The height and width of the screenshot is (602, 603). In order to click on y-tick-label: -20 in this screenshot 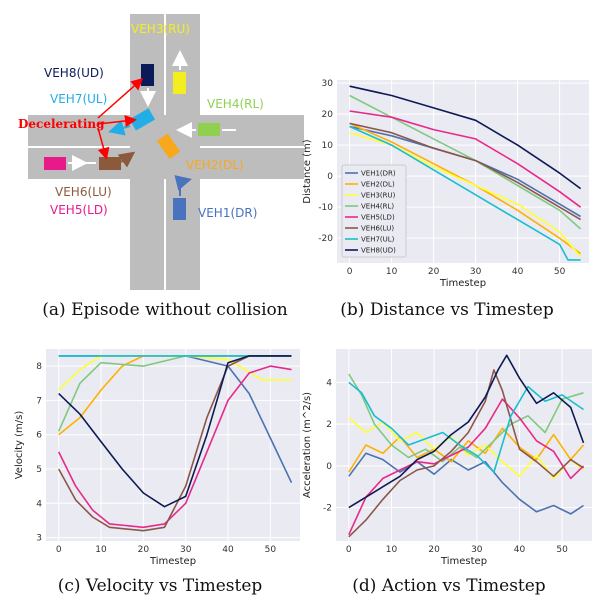, I will do `click(325, 239)`.